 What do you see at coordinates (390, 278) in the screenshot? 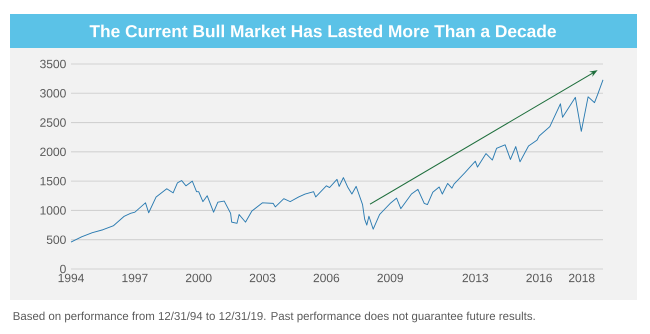
I see `x-tick-label: 2009` at bounding box center [390, 278].